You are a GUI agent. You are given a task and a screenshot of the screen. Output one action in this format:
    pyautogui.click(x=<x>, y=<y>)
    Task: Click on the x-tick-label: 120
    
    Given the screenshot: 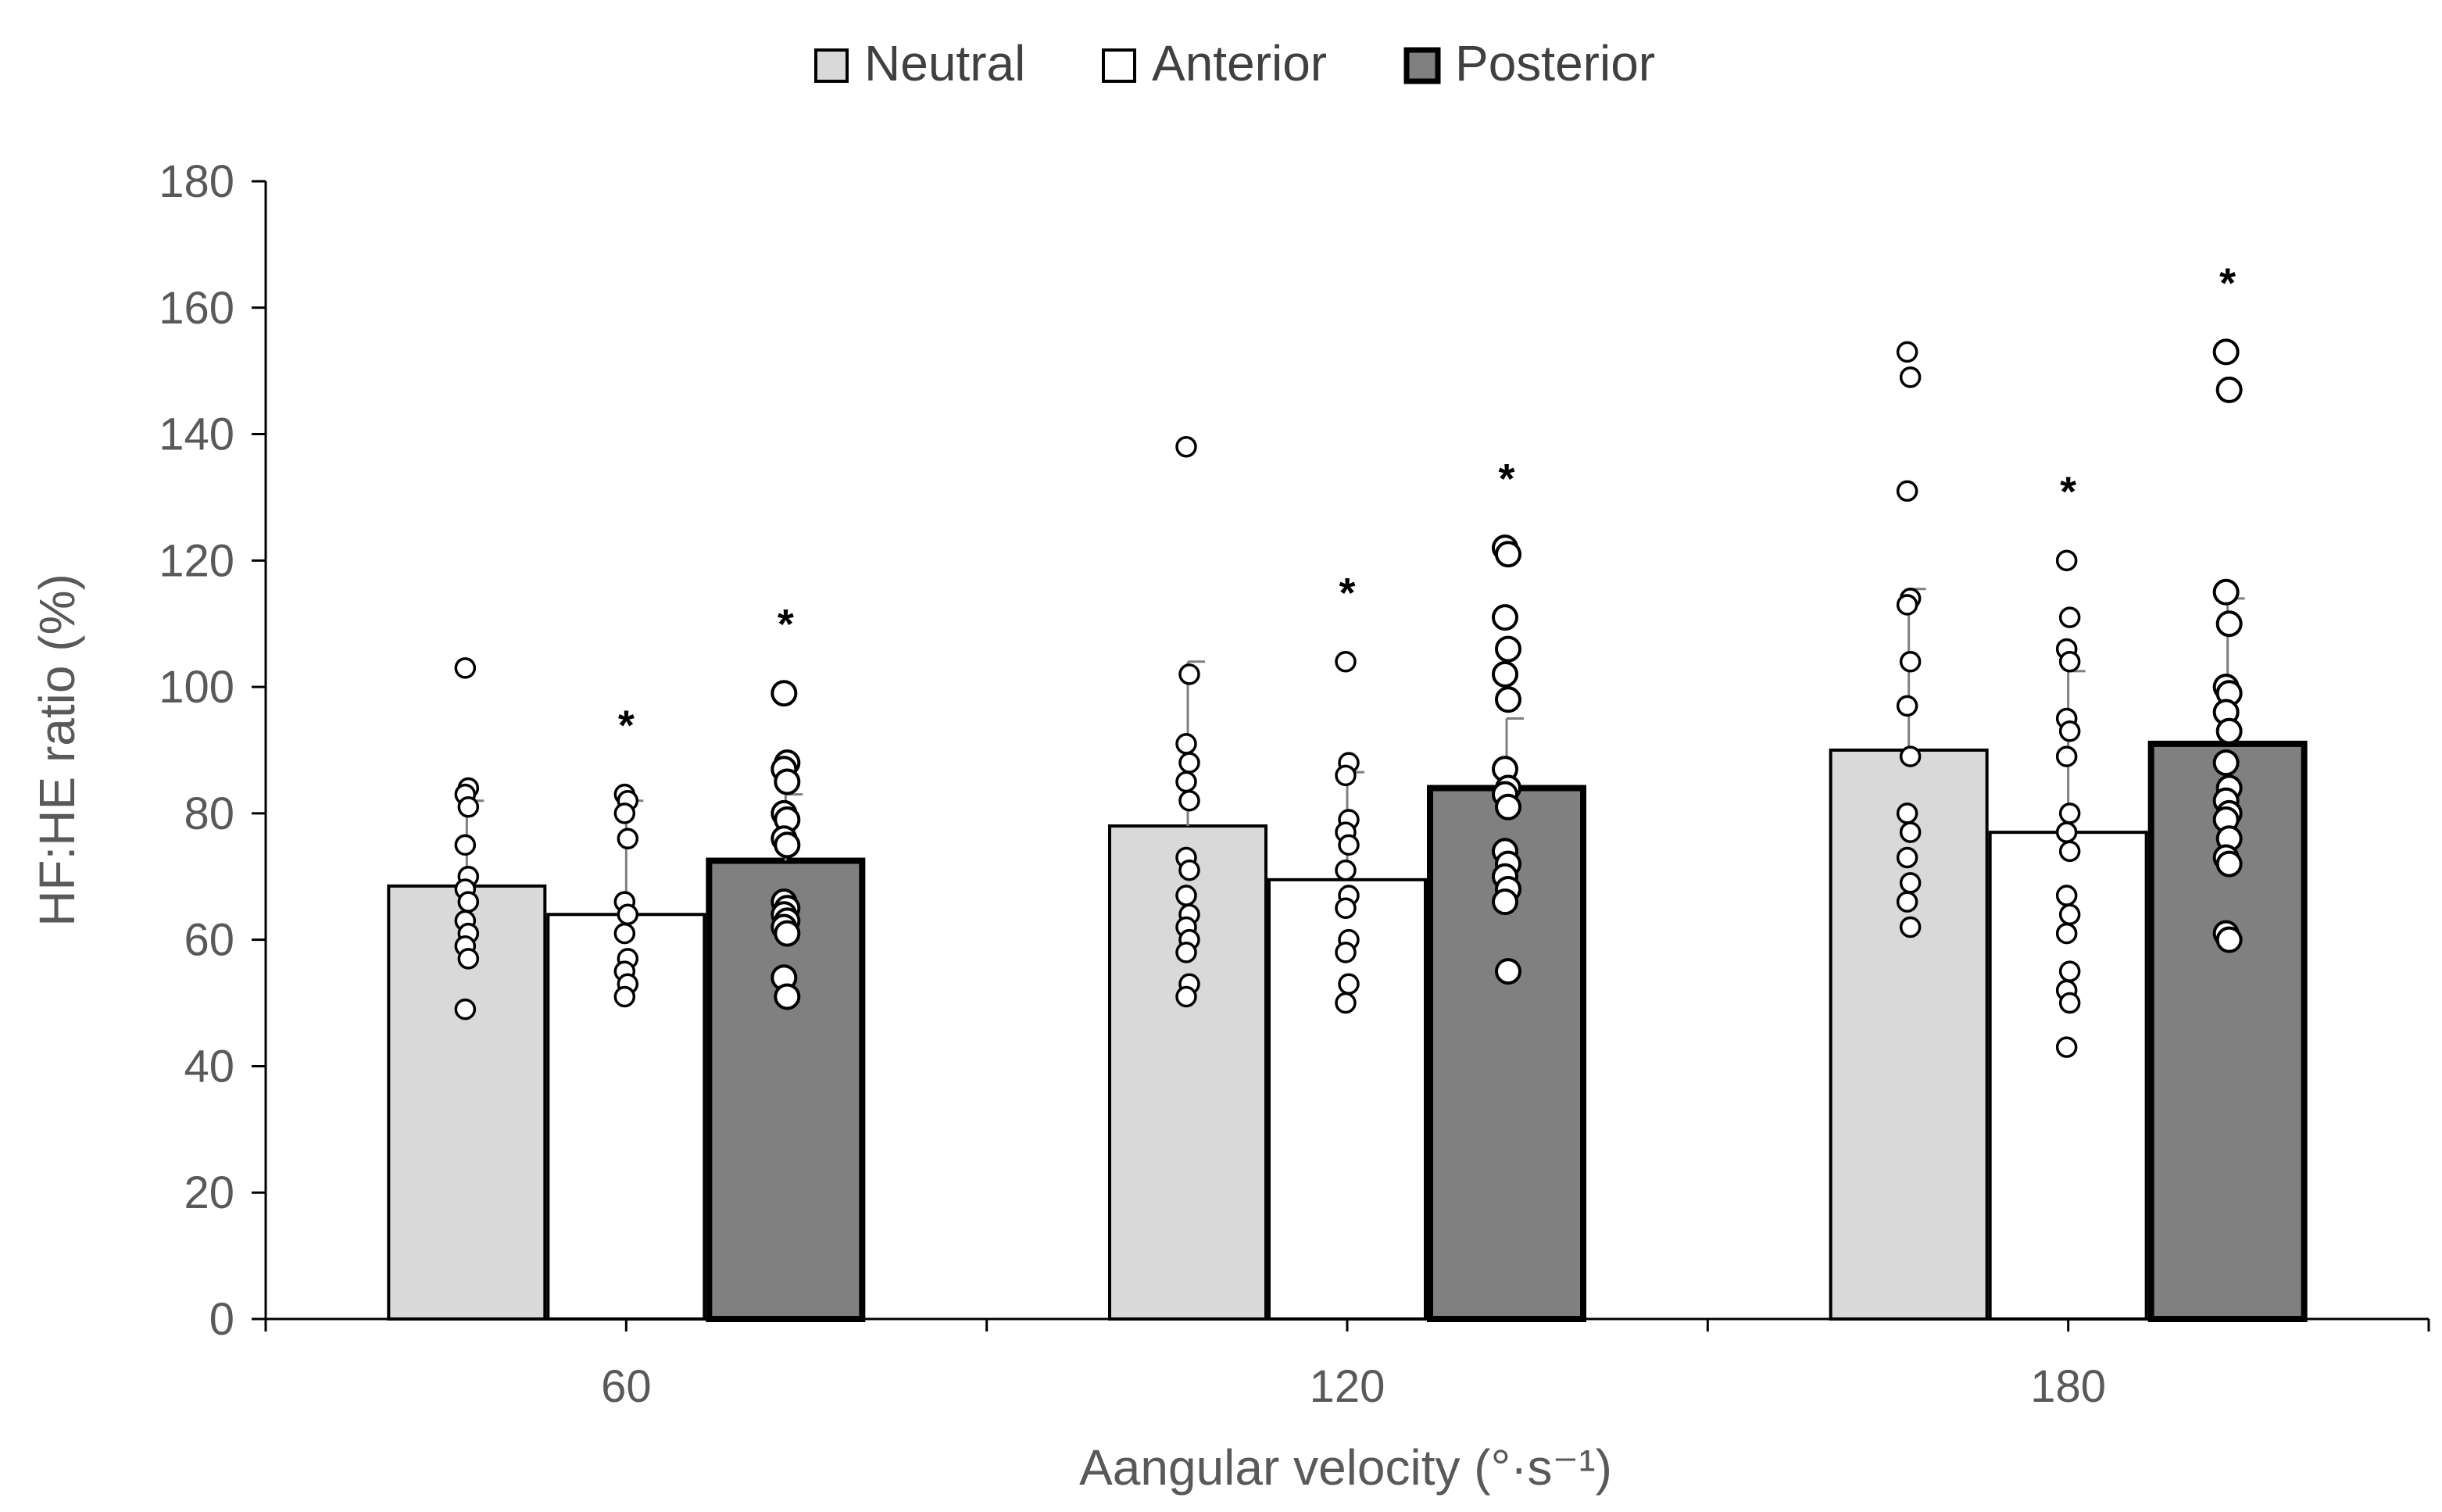 What is the action you would take?
    pyautogui.click(x=1347, y=1386)
    